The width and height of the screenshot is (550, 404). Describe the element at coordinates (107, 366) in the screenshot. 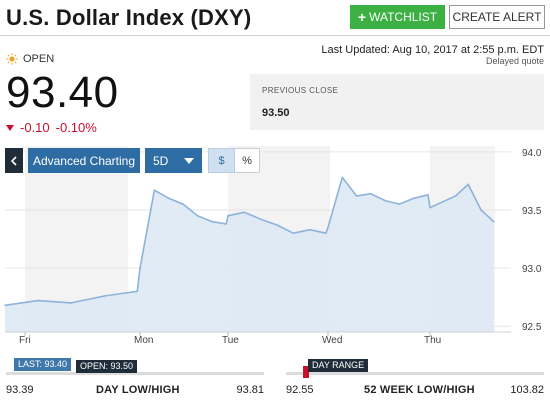

I see `open-price-tag: OPEN: 93.50` at that location.